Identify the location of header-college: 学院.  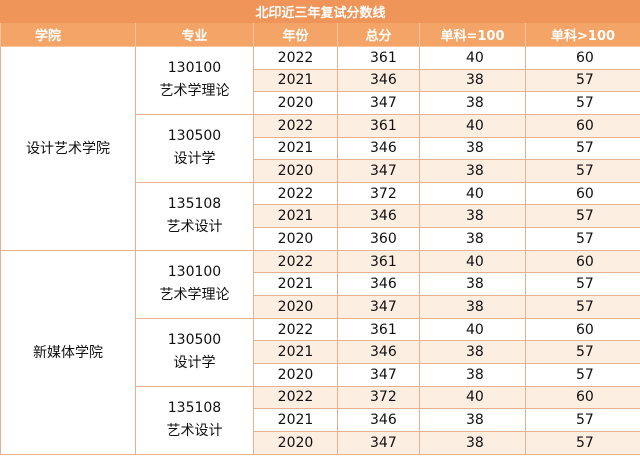
(68, 34).